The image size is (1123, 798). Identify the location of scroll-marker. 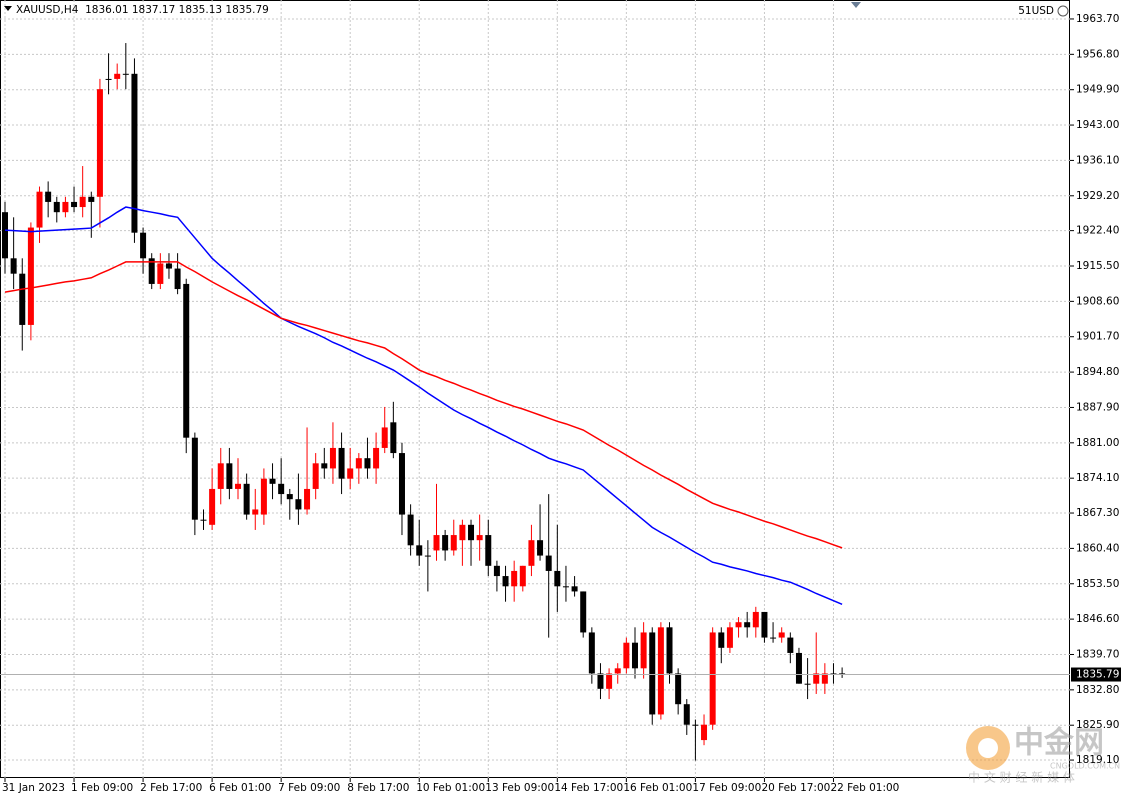
(856, 5).